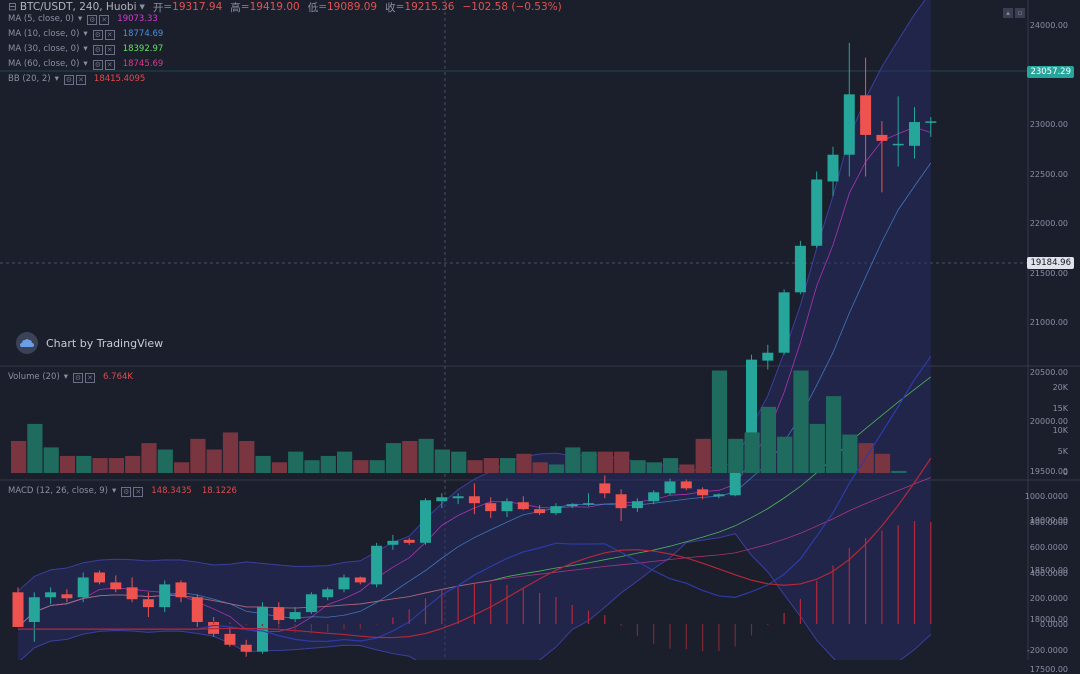  Describe the element at coordinates (1048, 421) in the screenshot. I see `axis-tick-label: 20000.00` at that location.